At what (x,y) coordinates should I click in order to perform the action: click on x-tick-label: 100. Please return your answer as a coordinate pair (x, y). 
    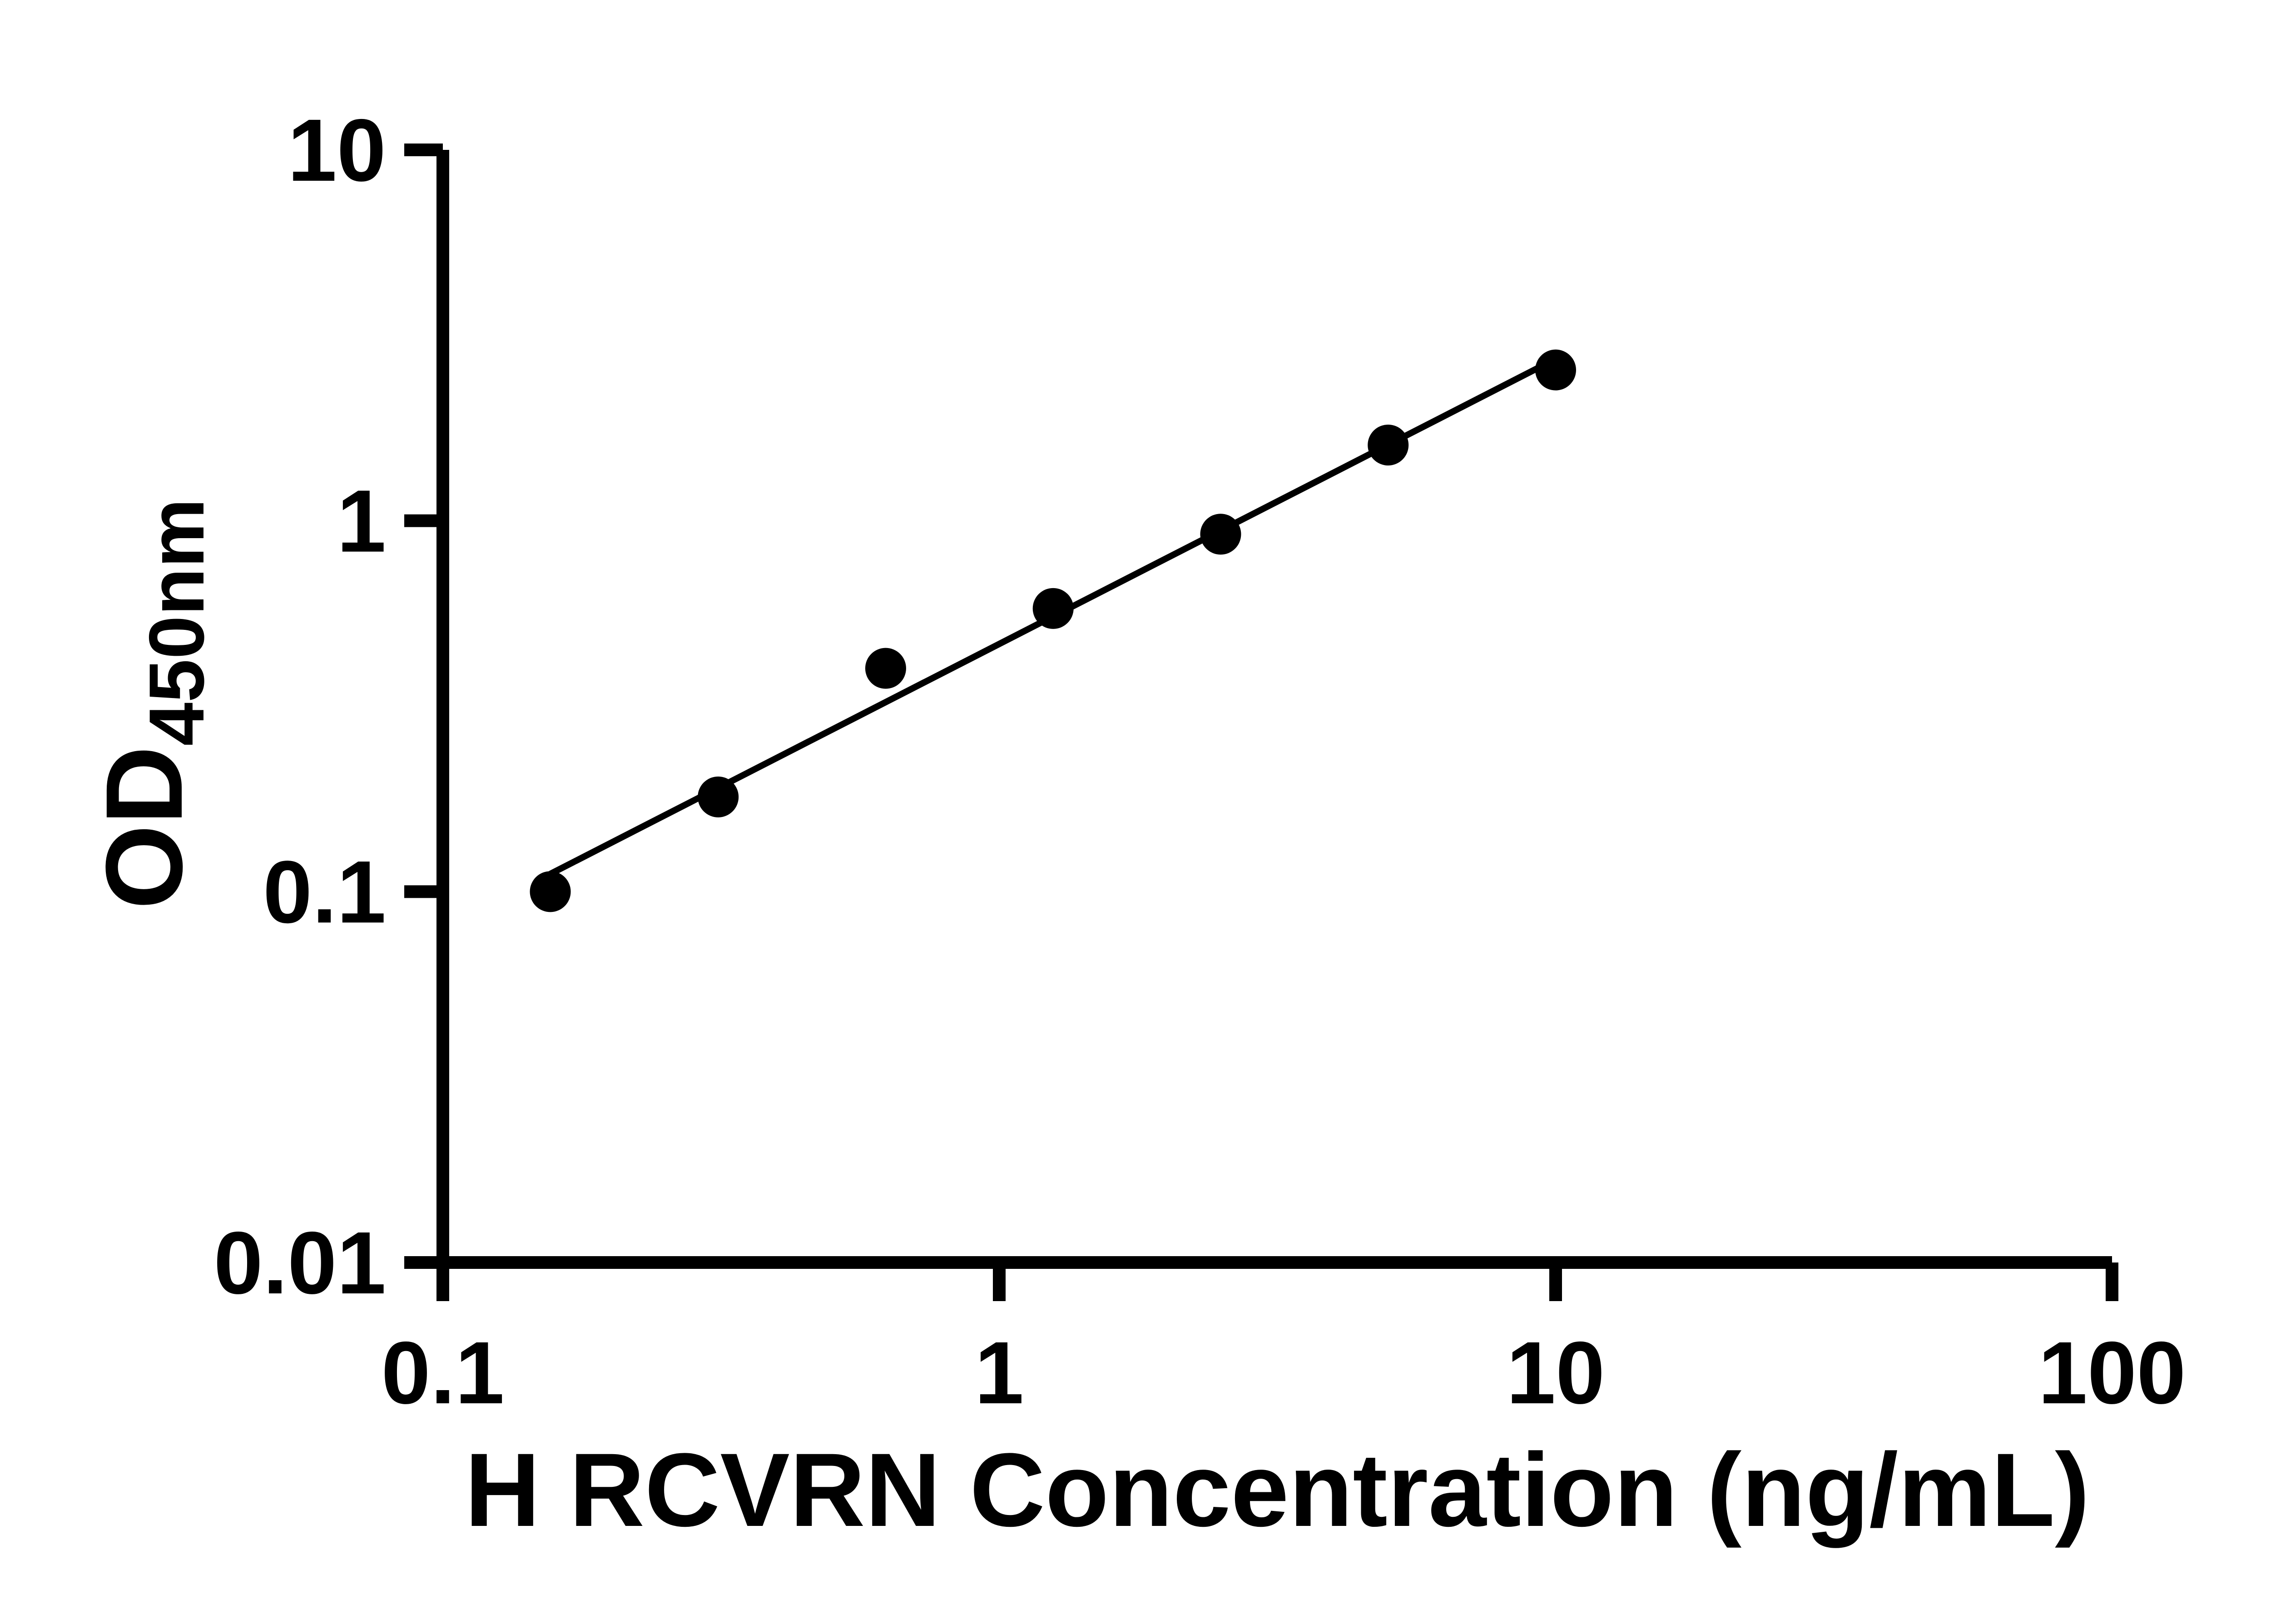
    Looking at the image, I should click on (2112, 1372).